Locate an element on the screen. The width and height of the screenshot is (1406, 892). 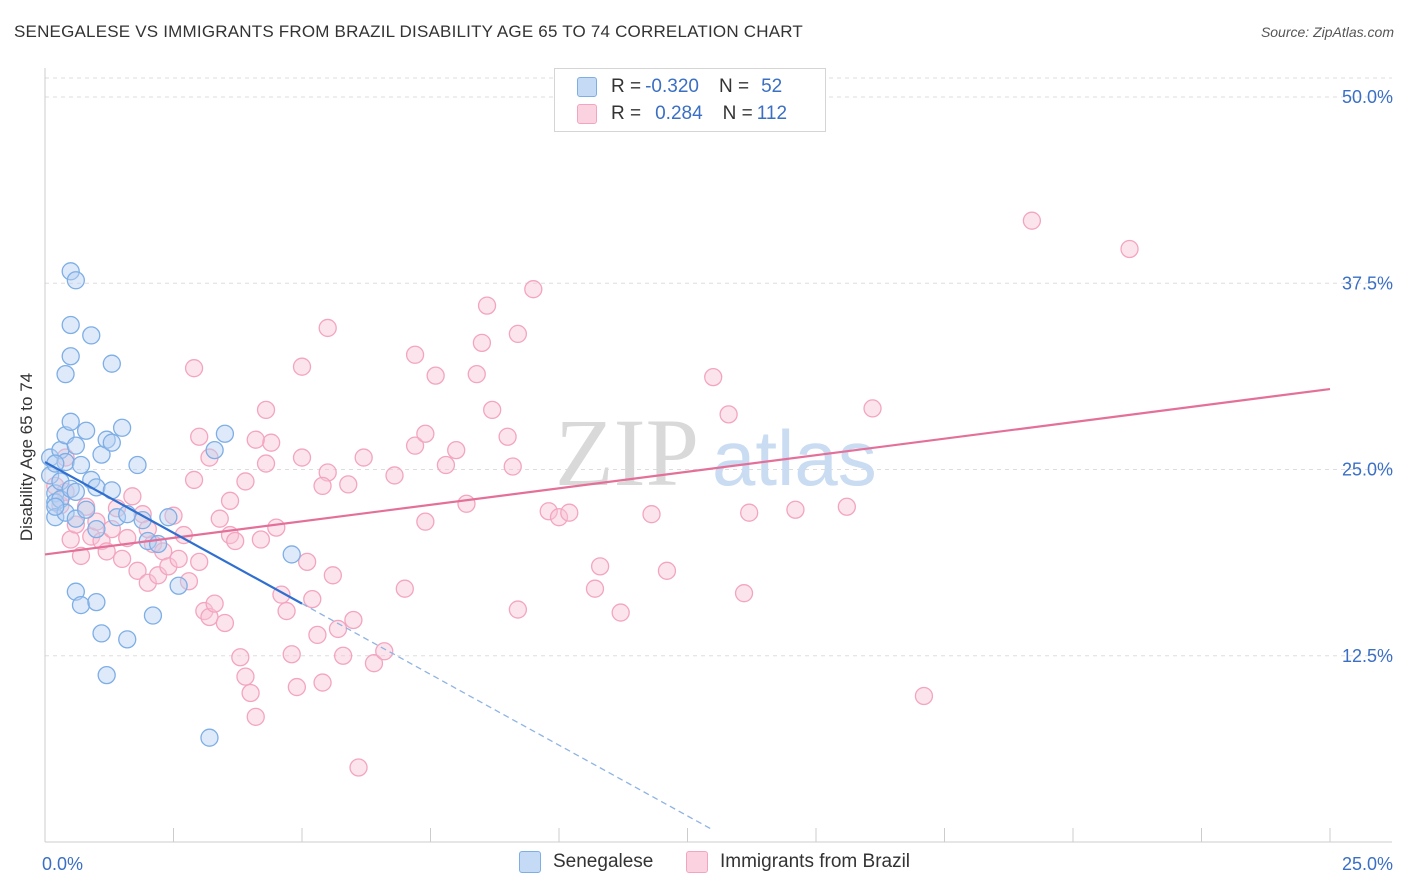
y-tick-label: 37.5% is located at coordinates (1367, 283).